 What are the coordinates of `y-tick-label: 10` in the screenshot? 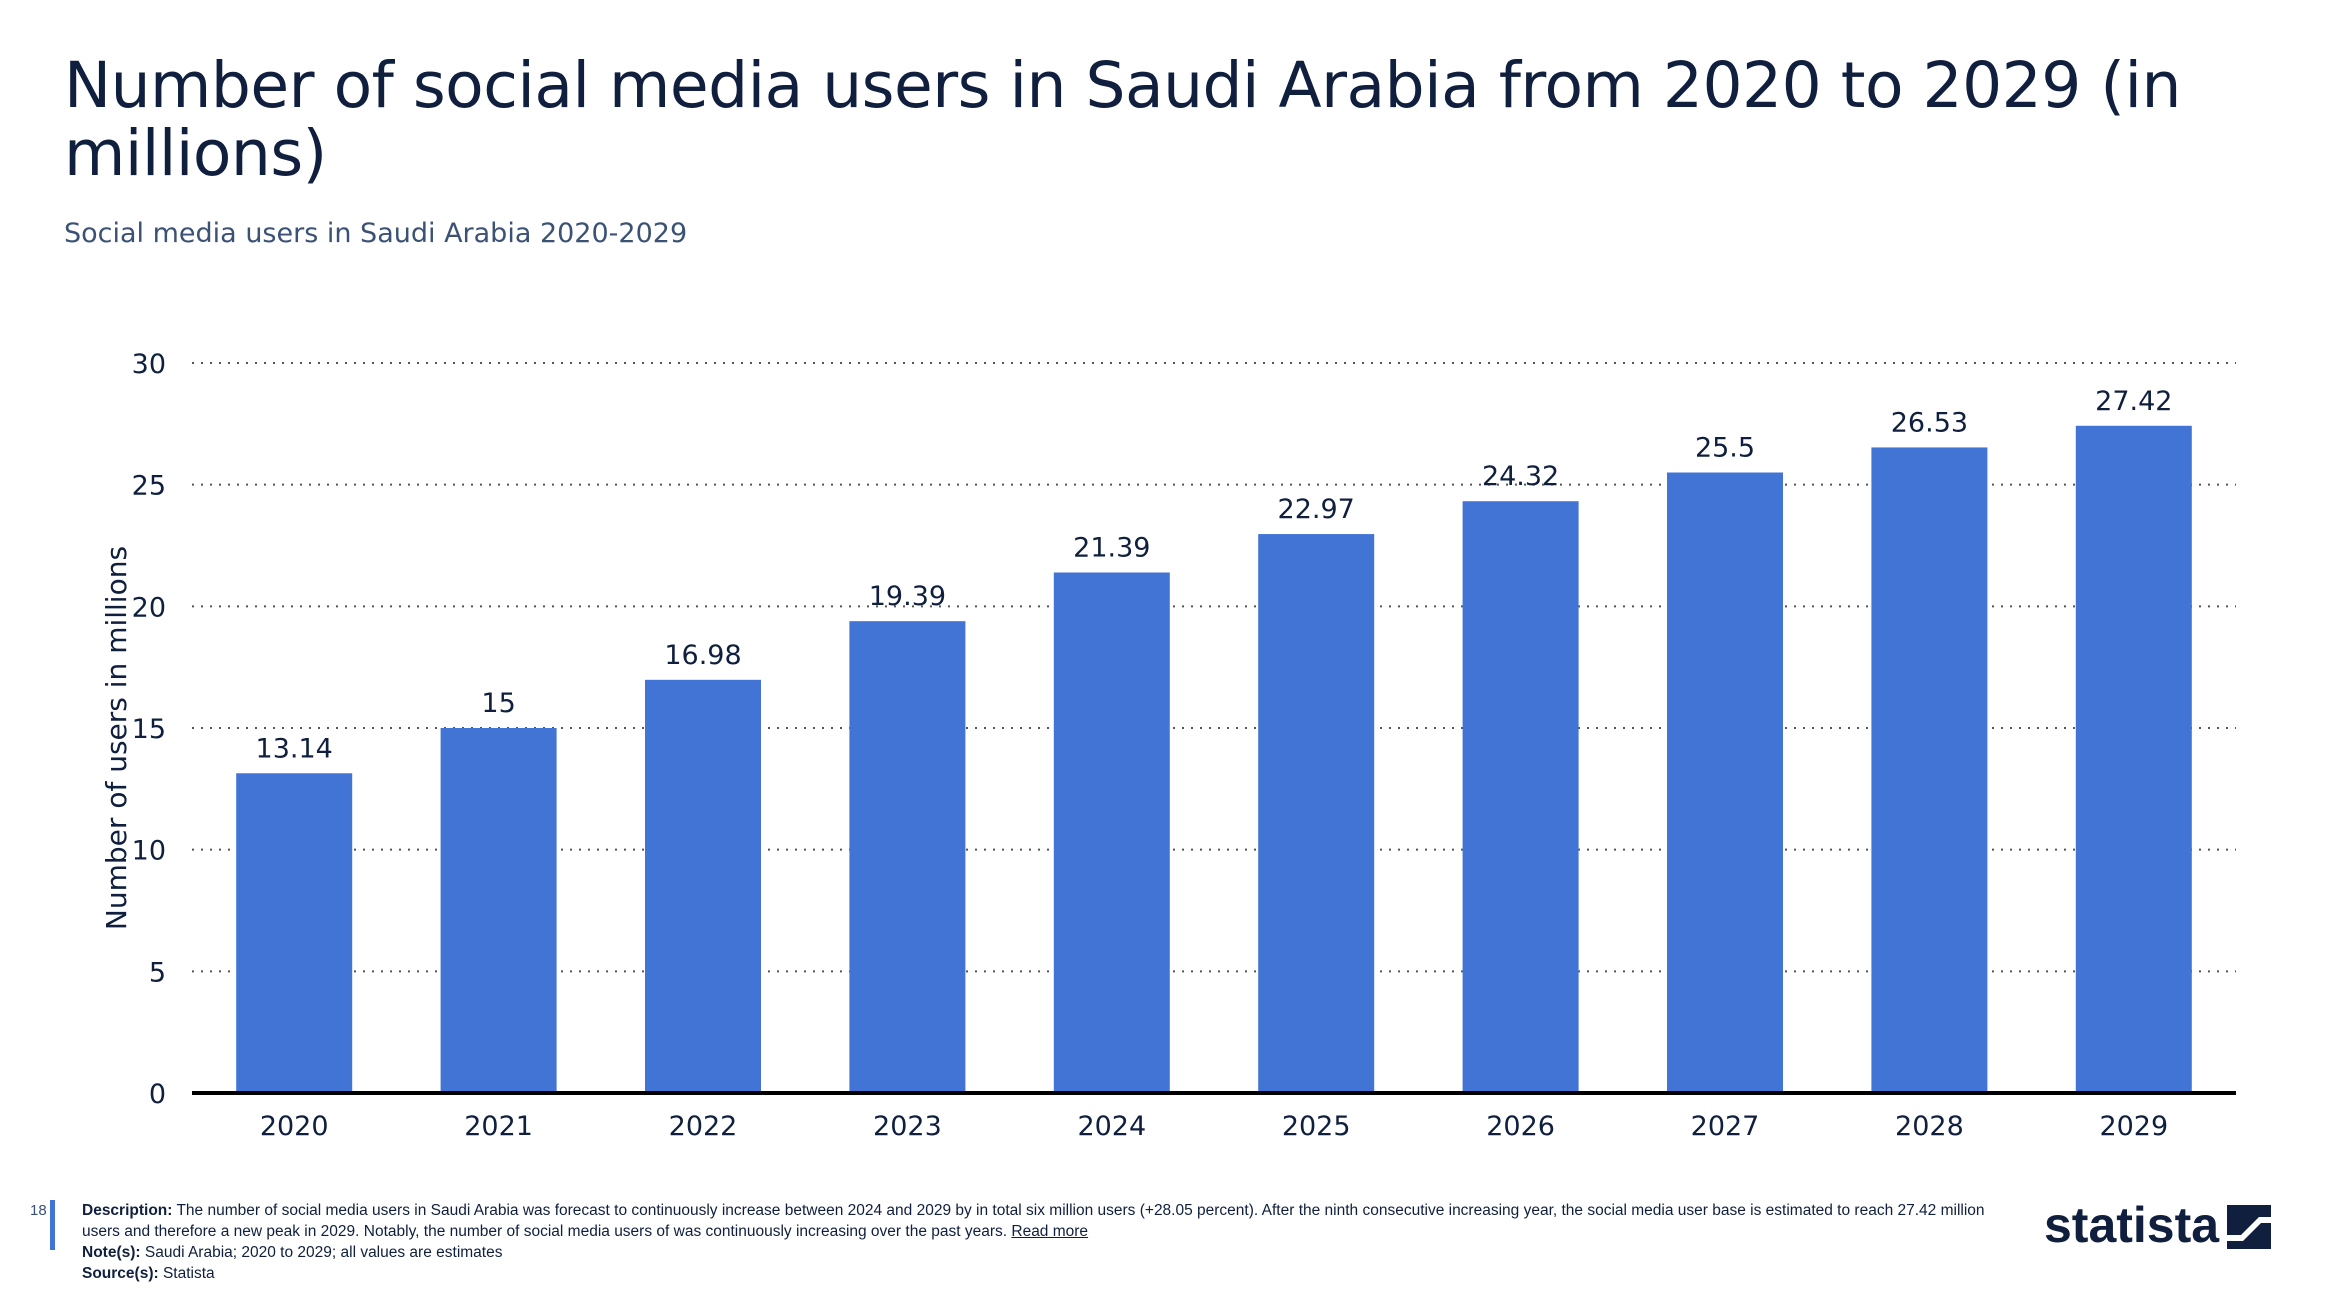 It's located at (149, 851).